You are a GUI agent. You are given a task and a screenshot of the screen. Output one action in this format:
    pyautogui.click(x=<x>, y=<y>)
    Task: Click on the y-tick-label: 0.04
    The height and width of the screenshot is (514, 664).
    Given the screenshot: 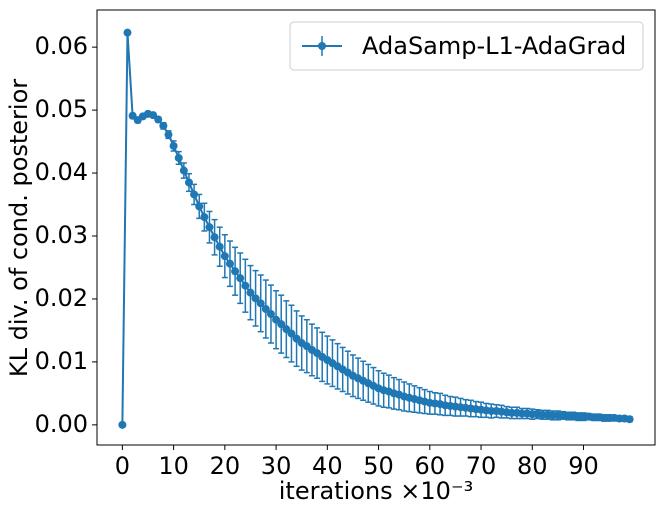 What is the action you would take?
    pyautogui.click(x=61, y=172)
    